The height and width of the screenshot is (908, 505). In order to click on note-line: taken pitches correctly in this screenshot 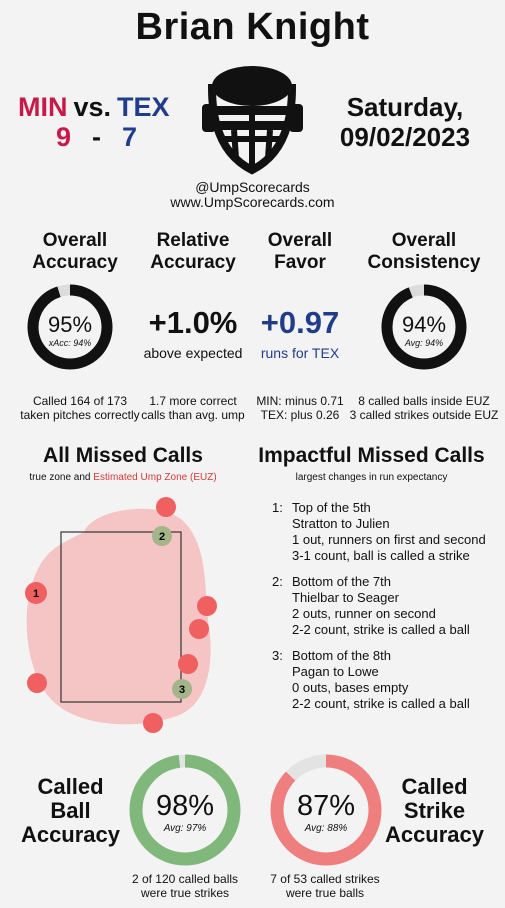, I will do `click(80, 415)`.